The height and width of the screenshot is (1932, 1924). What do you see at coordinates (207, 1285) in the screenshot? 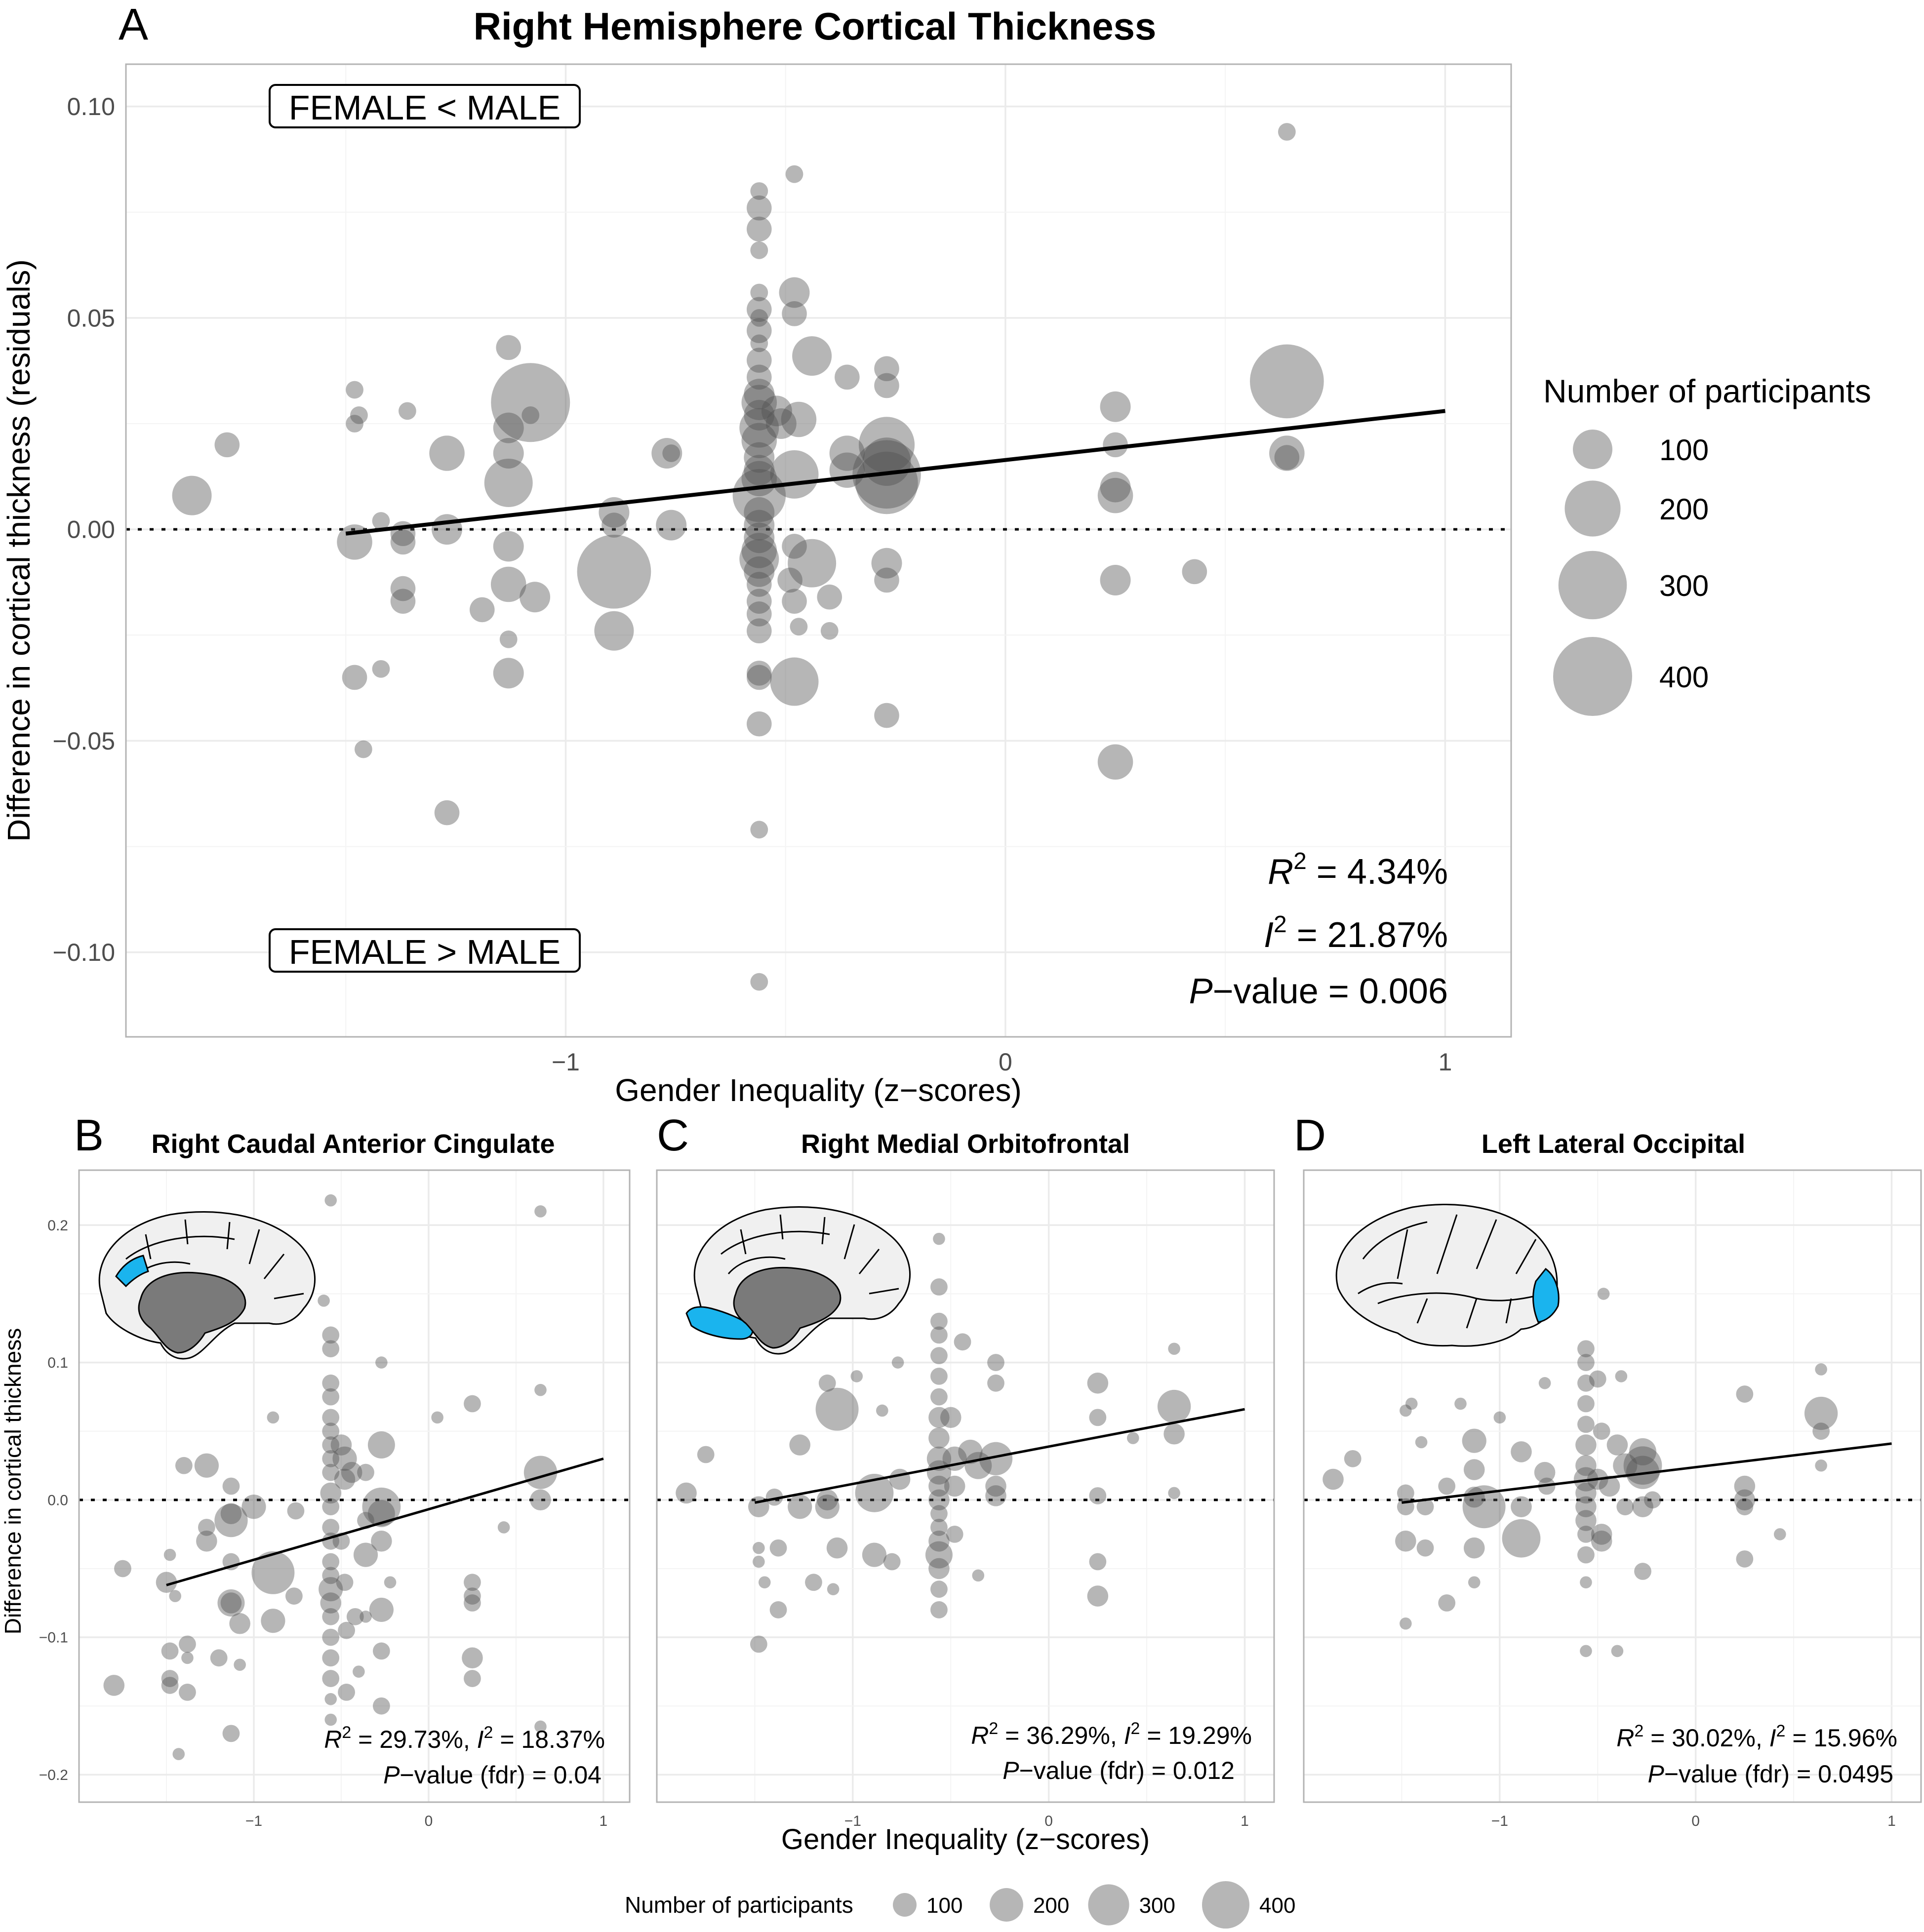
I see `brain-medial-icon-b` at bounding box center [207, 1285].